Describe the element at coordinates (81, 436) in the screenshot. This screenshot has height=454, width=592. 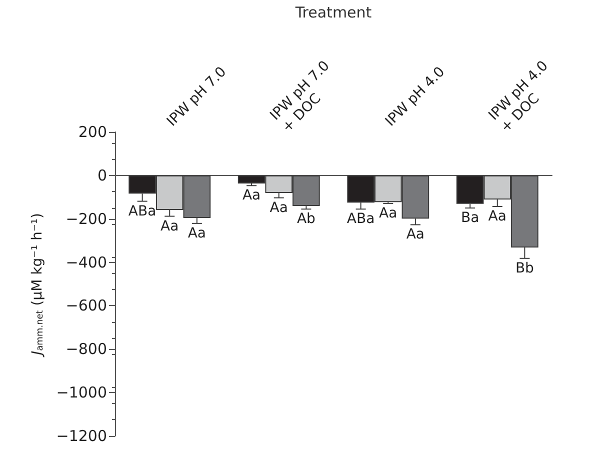
I see `y-tick-label: −1200` at that location.